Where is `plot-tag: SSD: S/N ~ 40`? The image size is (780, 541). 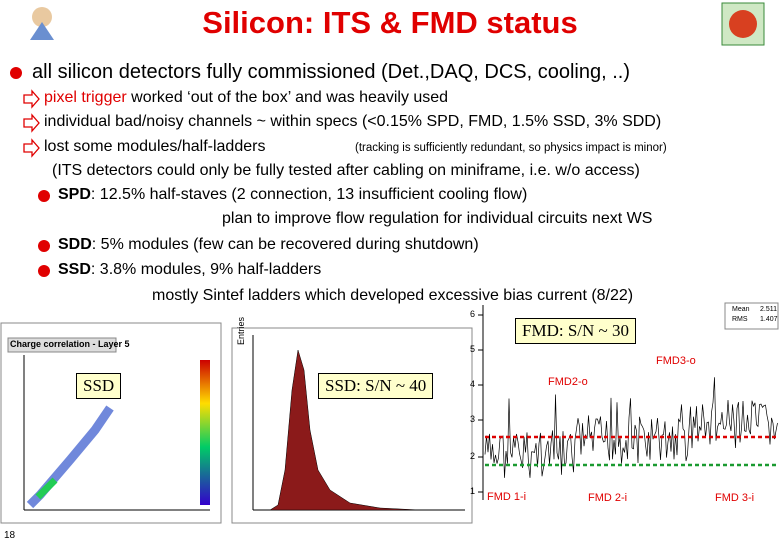
plot-tag: SSD: S/N ~ 40 is located at coordinates (376, 386).